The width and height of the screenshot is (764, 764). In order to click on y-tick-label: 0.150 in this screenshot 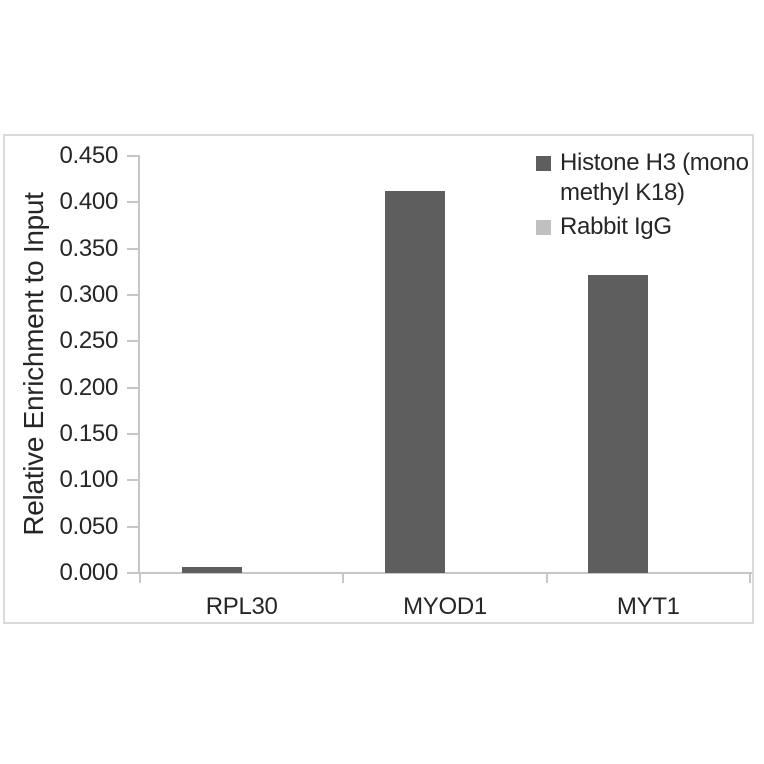, I will do `click(88, 433)`.